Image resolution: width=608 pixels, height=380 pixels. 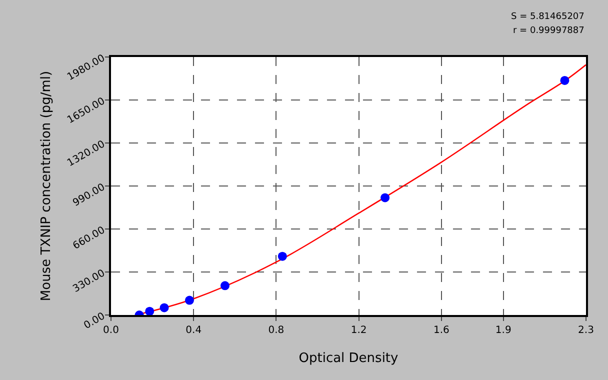 I want to click on text: r = 0.99997887, so click(x=548, y=31).